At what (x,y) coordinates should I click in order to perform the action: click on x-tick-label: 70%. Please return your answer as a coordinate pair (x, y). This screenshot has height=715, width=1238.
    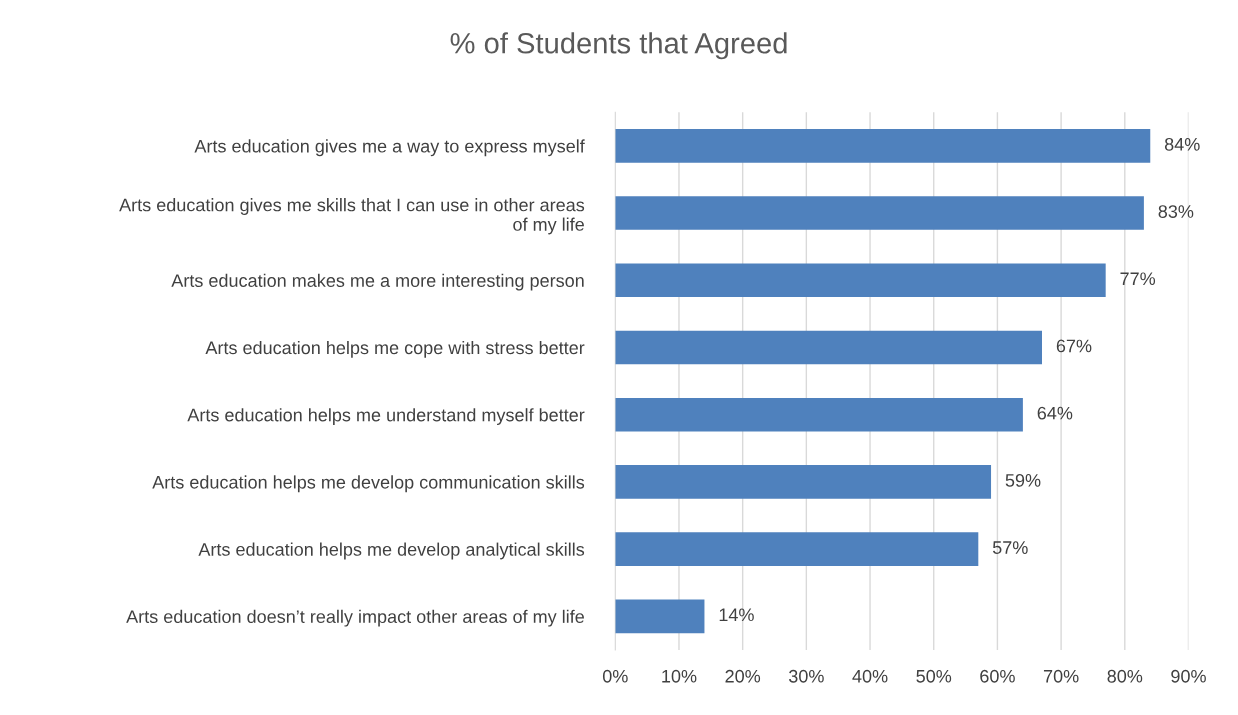
    Looking at the image, I should click on (1061, 676).